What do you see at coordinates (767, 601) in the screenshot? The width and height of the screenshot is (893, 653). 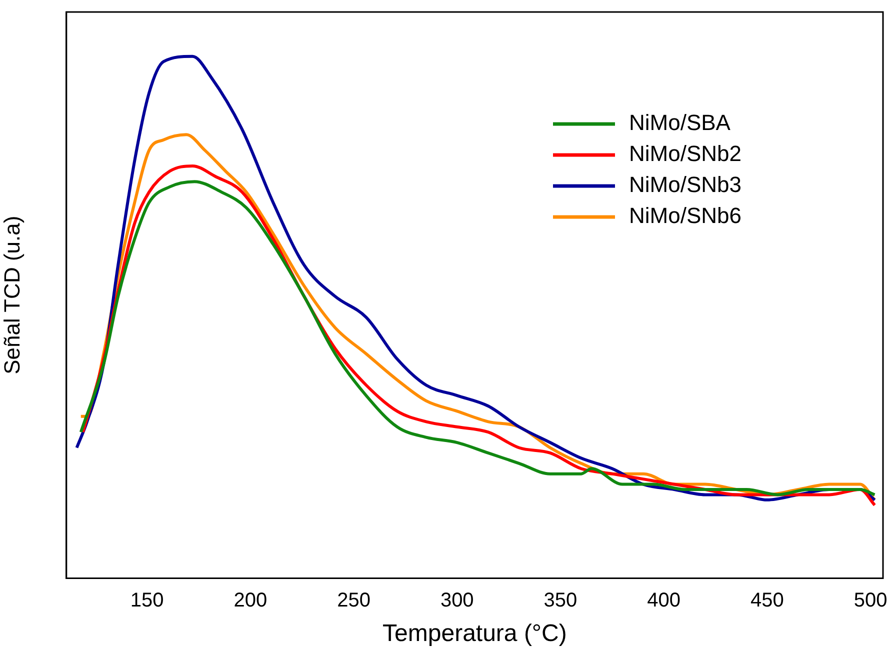 I see `x-tick-label: 450` at bounding box center [767, 601].